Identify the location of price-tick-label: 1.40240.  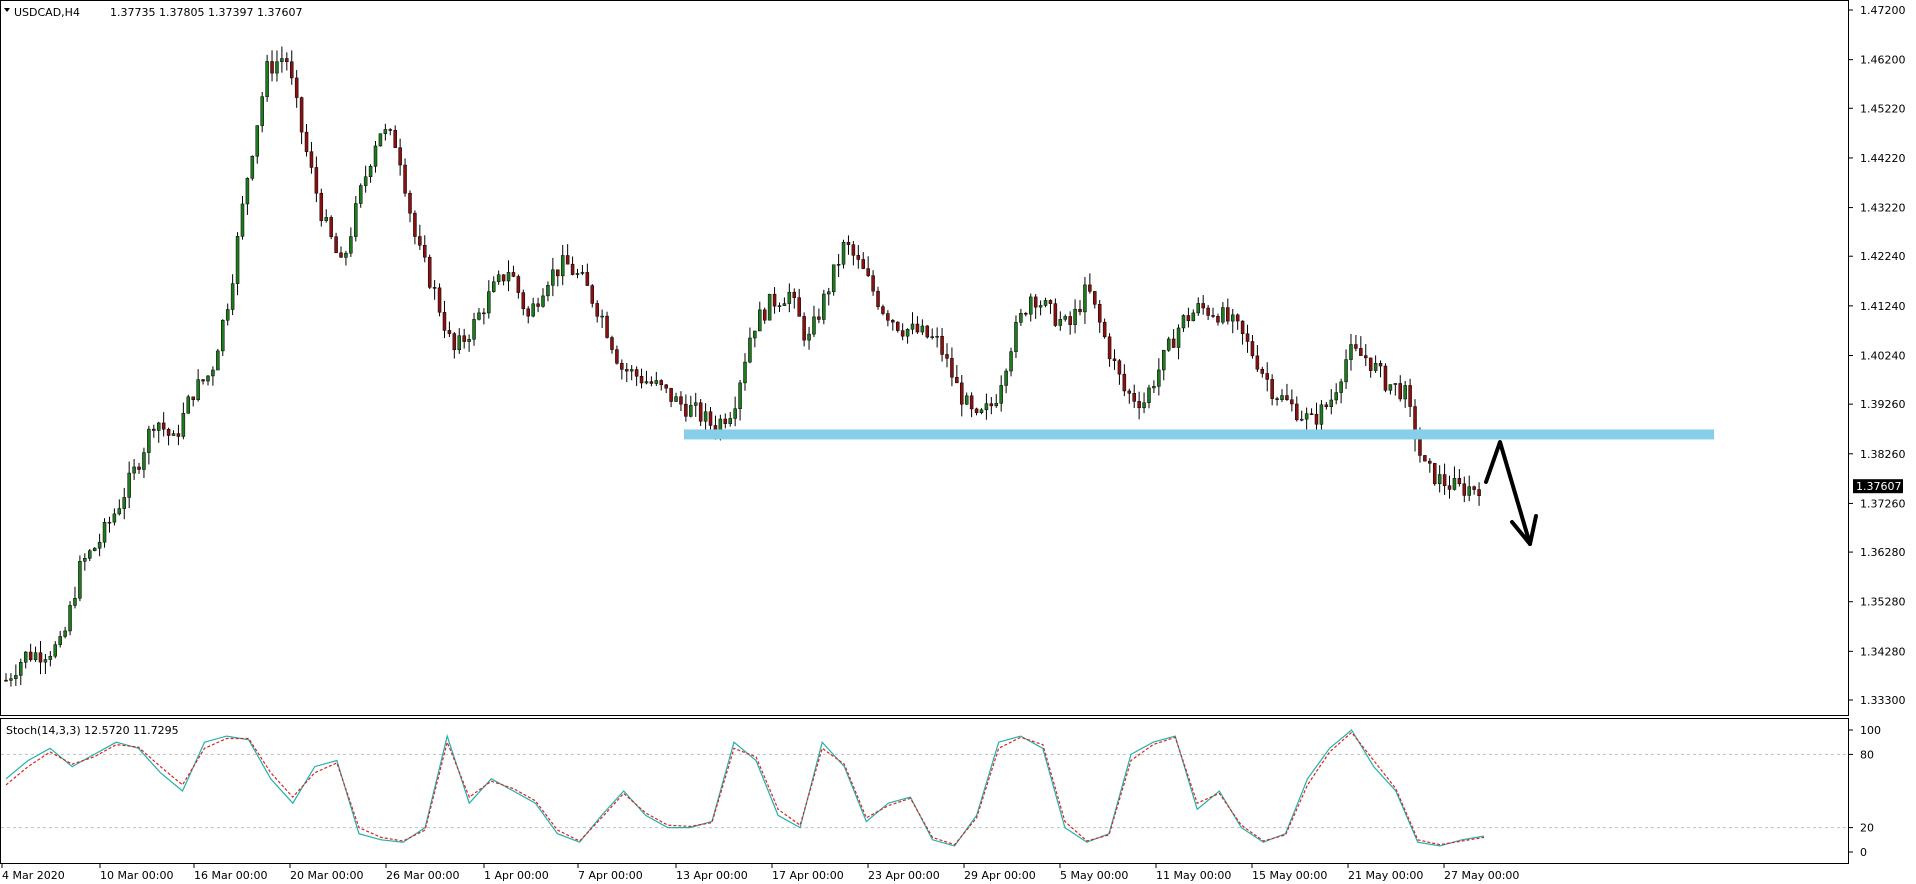
(1883, 355).